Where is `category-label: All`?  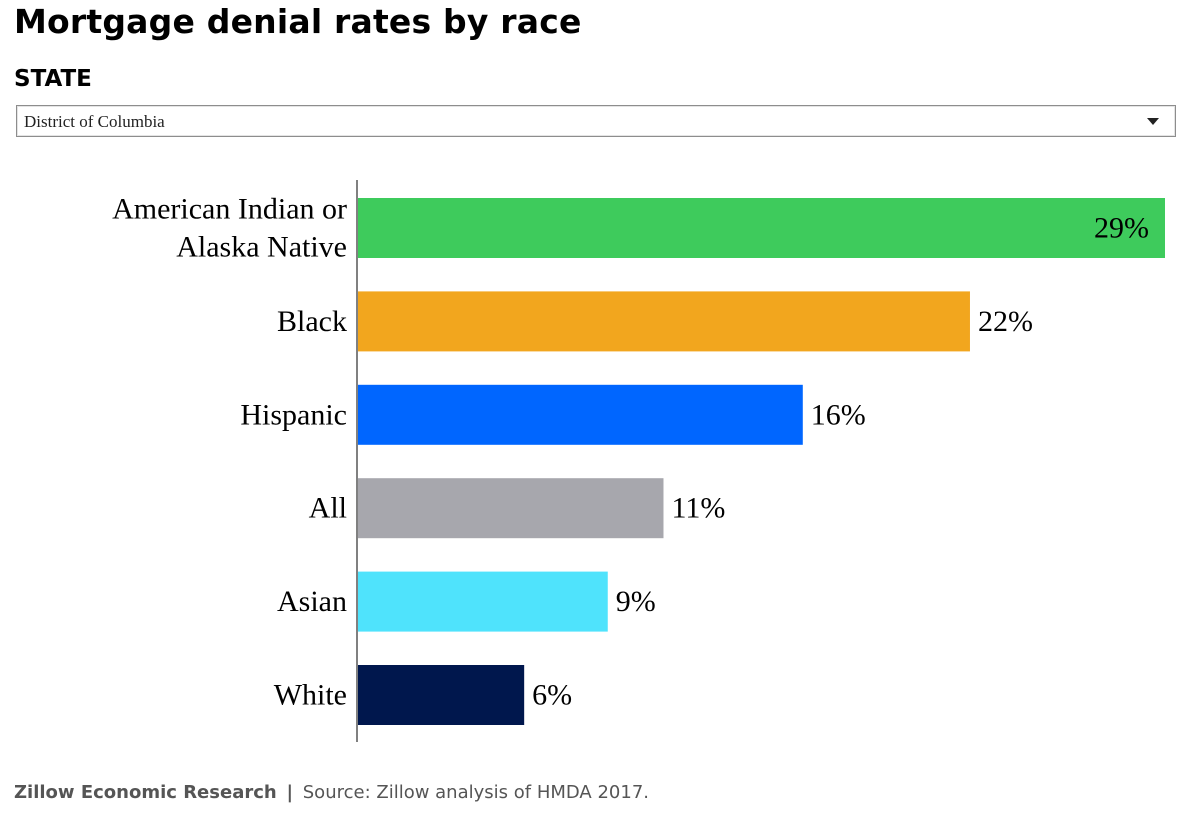
category-label: All is located at coordinates (328, 508).